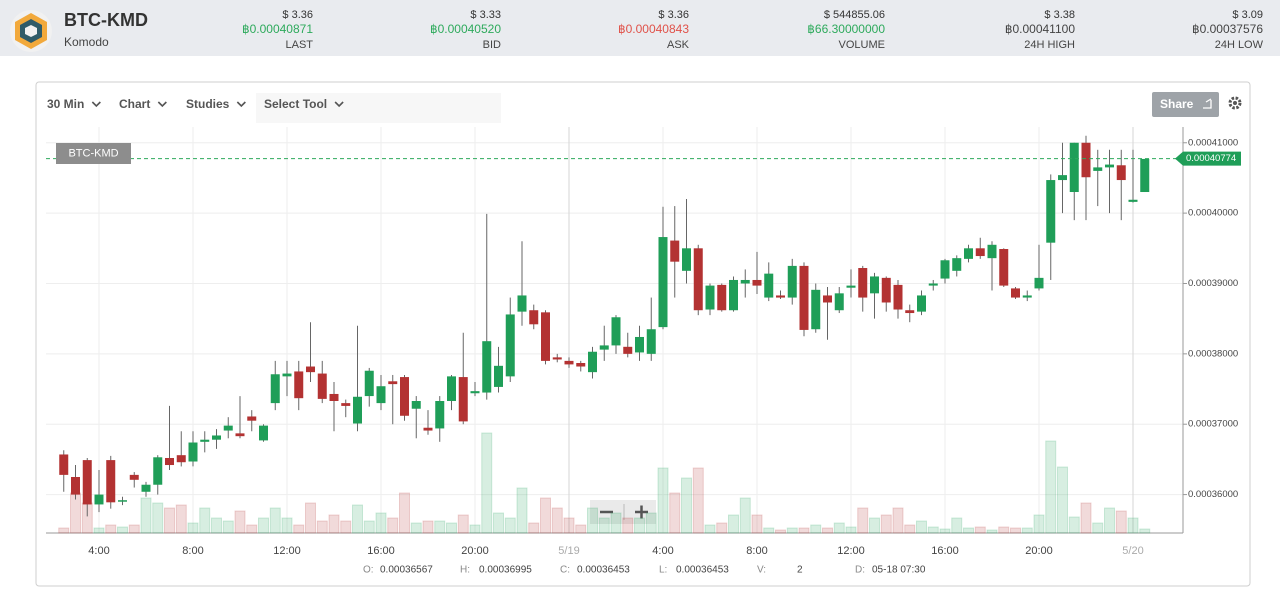 Image resolution: width=1280 pixels, height=592 pixels. What do you see at coordinates (846, 29) in the screenshot?
I see `stat-btc: ฿66.30000000` at bounding box center [846, 29].